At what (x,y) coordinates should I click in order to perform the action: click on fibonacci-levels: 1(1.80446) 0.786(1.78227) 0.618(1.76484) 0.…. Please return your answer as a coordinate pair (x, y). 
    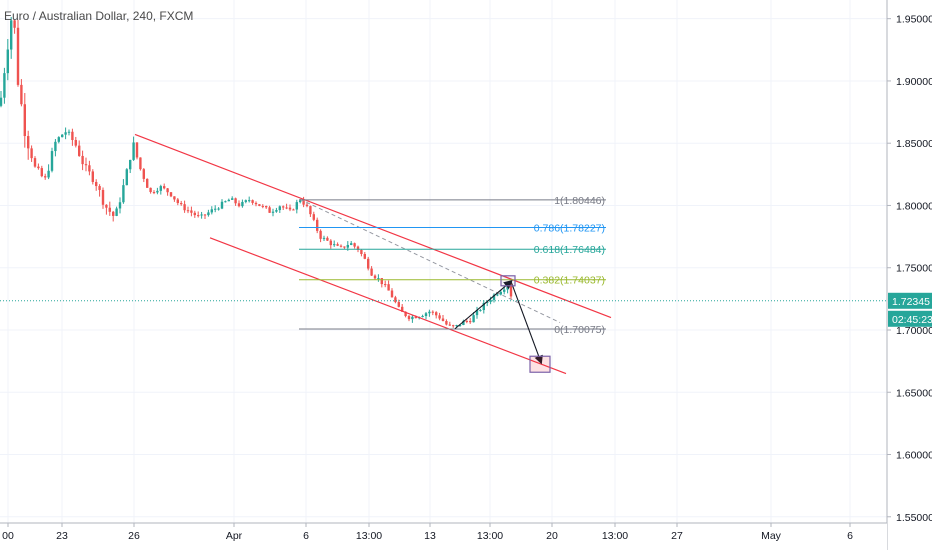
    Looking at the image, I should click on (452, 265).